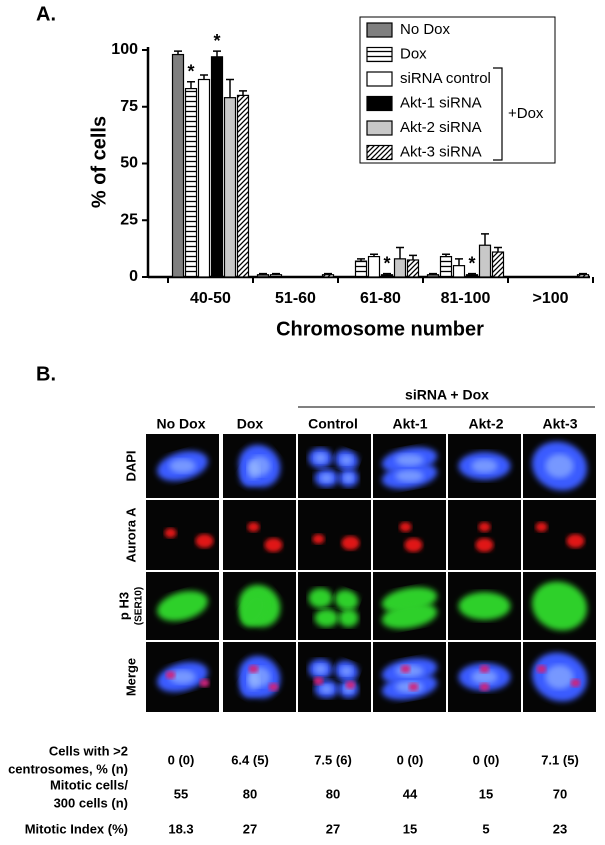 The width and height of the screenshot is (605, 845). What do you see at coordinates (250, 759) in the screenshot?
I see `table-cell: 6.4 (5)` at bounding box center [250, 759].